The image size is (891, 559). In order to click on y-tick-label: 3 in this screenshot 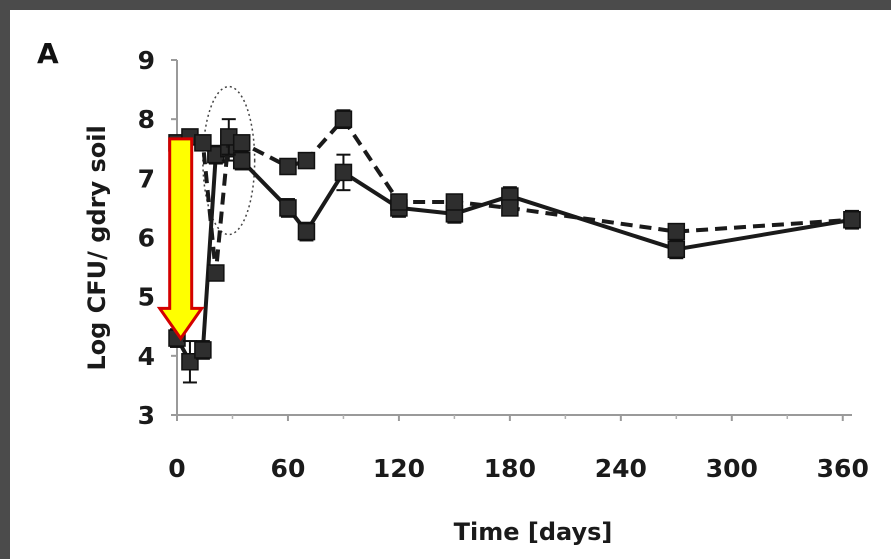, I will do `click(146, 415)`.